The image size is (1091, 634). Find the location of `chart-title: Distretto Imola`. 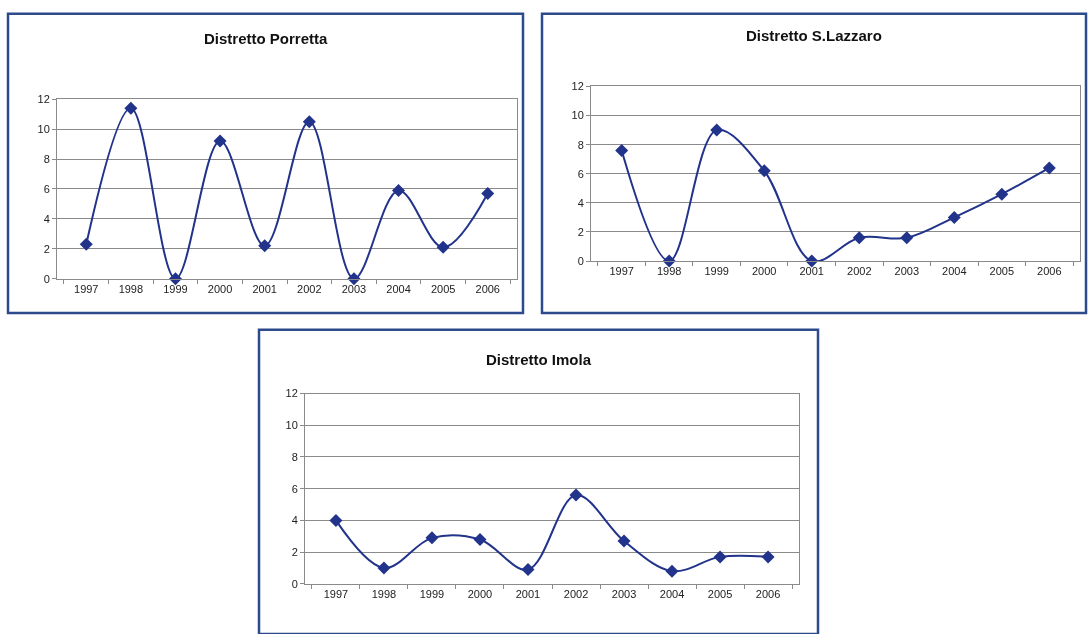

chart-title: Distretto Imola is located at coordinates (539, 359).